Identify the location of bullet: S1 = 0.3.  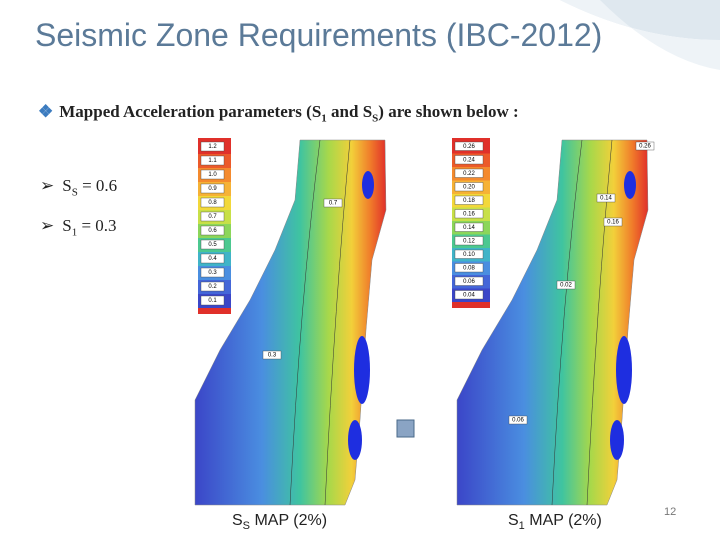
(78, 227).